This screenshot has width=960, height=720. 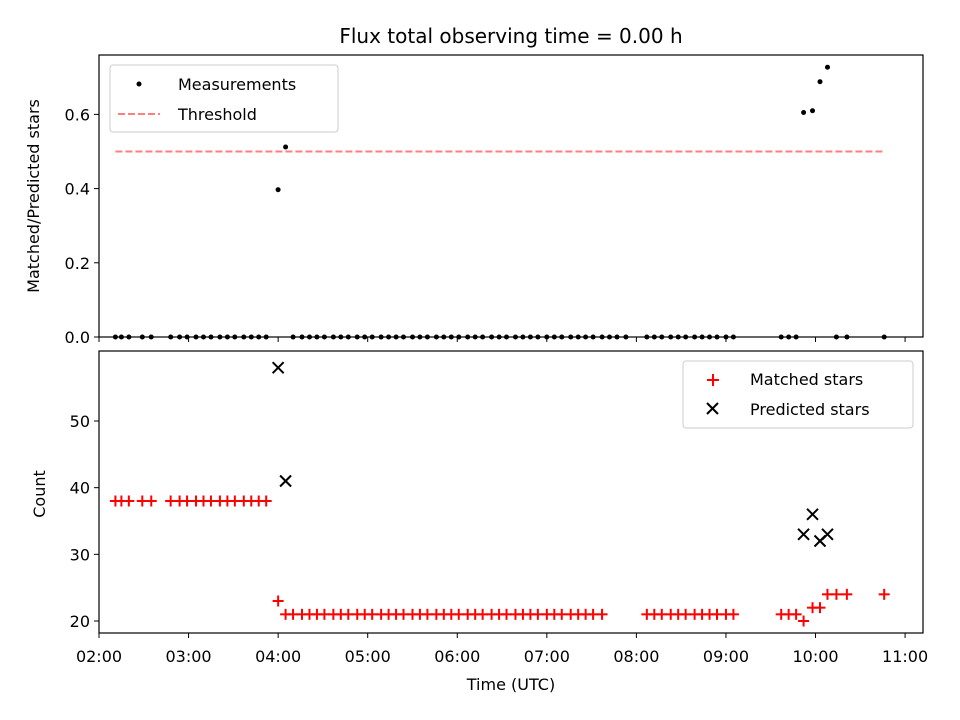 What do you see at coordinates (502, 339) in the screenshot?
I see `ratio-x-axis-ticks` at bounding box center [502, 339].